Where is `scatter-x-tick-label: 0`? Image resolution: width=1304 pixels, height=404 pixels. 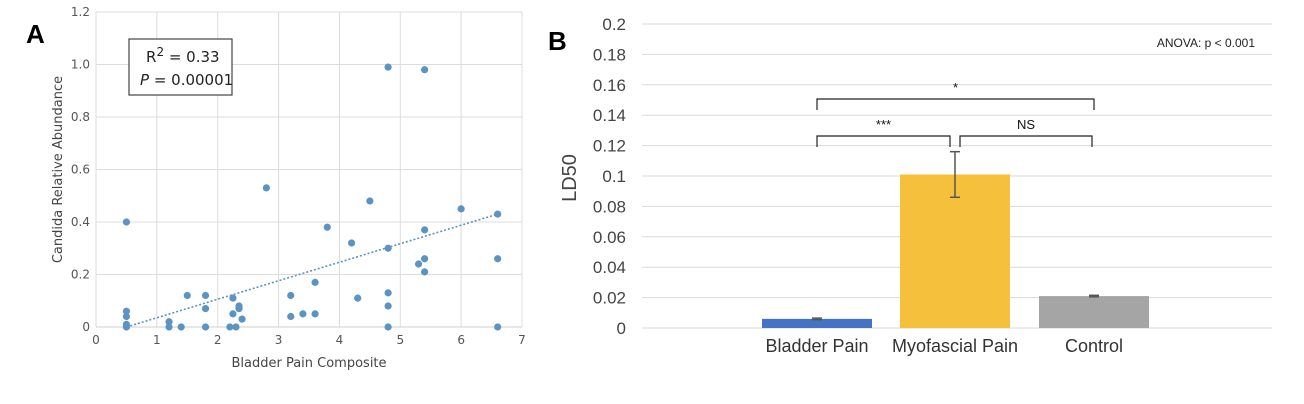
scatter-x-tick-label: 0 is located at coordinates (96, 340).